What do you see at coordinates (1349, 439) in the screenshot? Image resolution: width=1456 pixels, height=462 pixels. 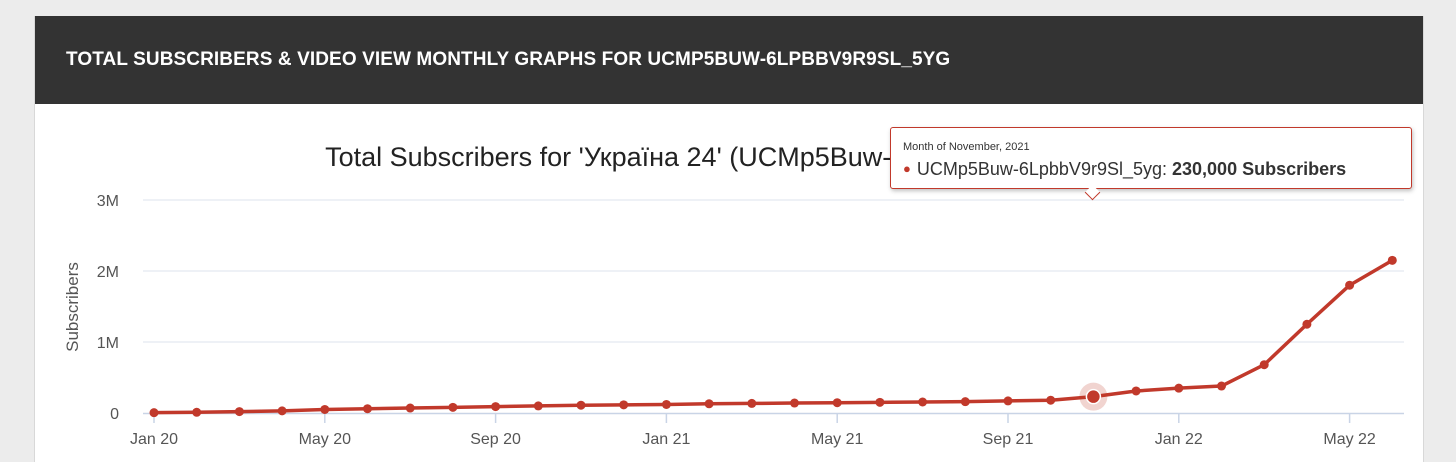 I see `x-tick-label: May 22` at bounding box center [1349, 439].